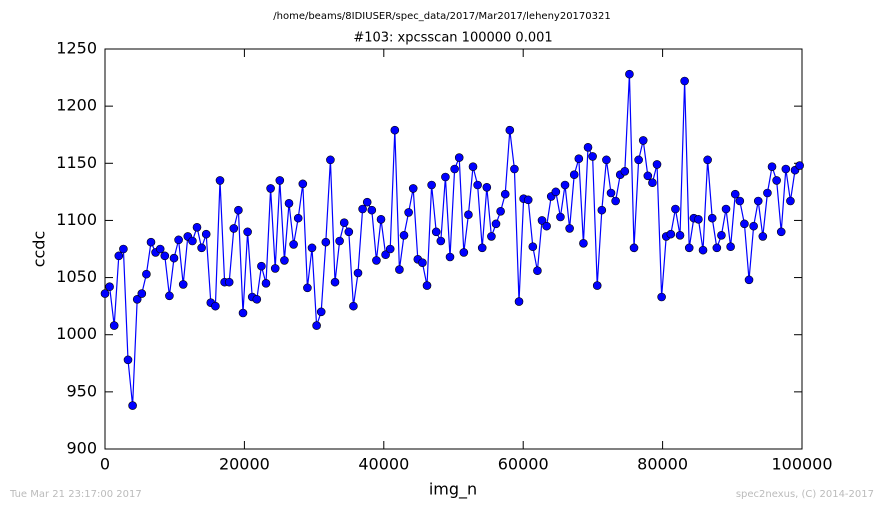  What do you see at coordinates (105, 464) in the screenshot?
I see `x-tick-label: 0` at bounding box center [105, 464].